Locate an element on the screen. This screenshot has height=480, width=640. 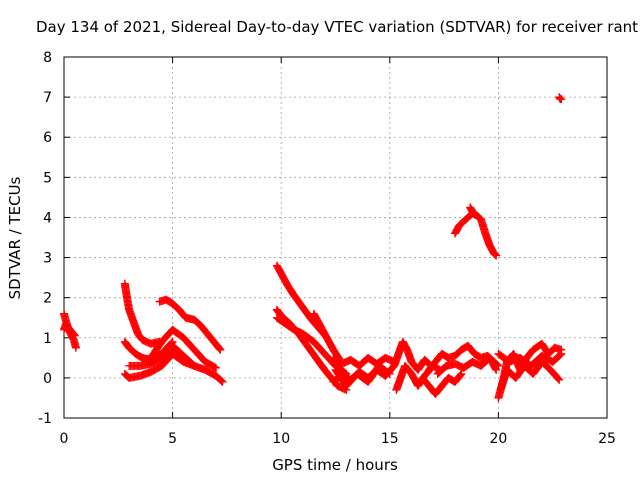
y-tick-label: 2 is located at coordinates (47, 299).